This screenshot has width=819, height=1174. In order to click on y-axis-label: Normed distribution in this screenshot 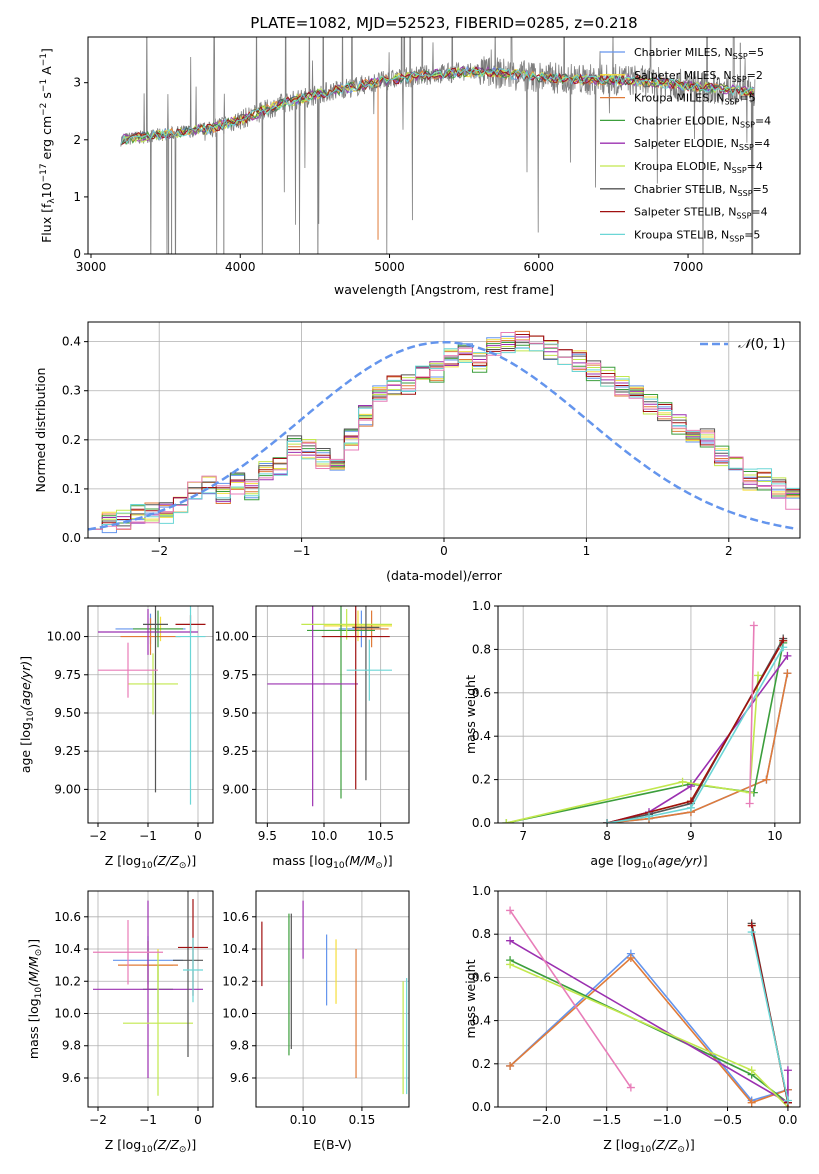, I will do `click(40, 430)`.